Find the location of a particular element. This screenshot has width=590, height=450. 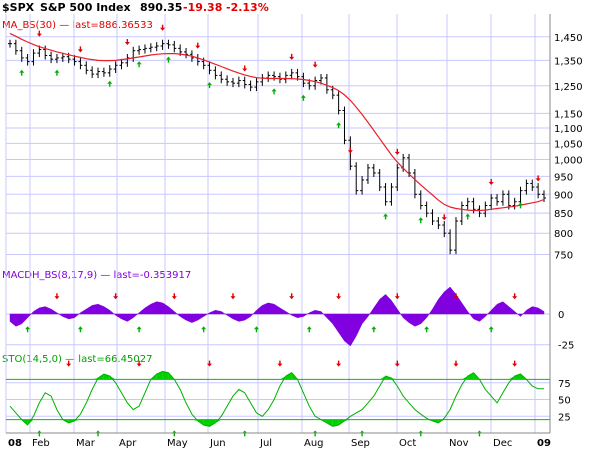

price-y-tick-label: 1,050 is located at coordinates (568, 144).